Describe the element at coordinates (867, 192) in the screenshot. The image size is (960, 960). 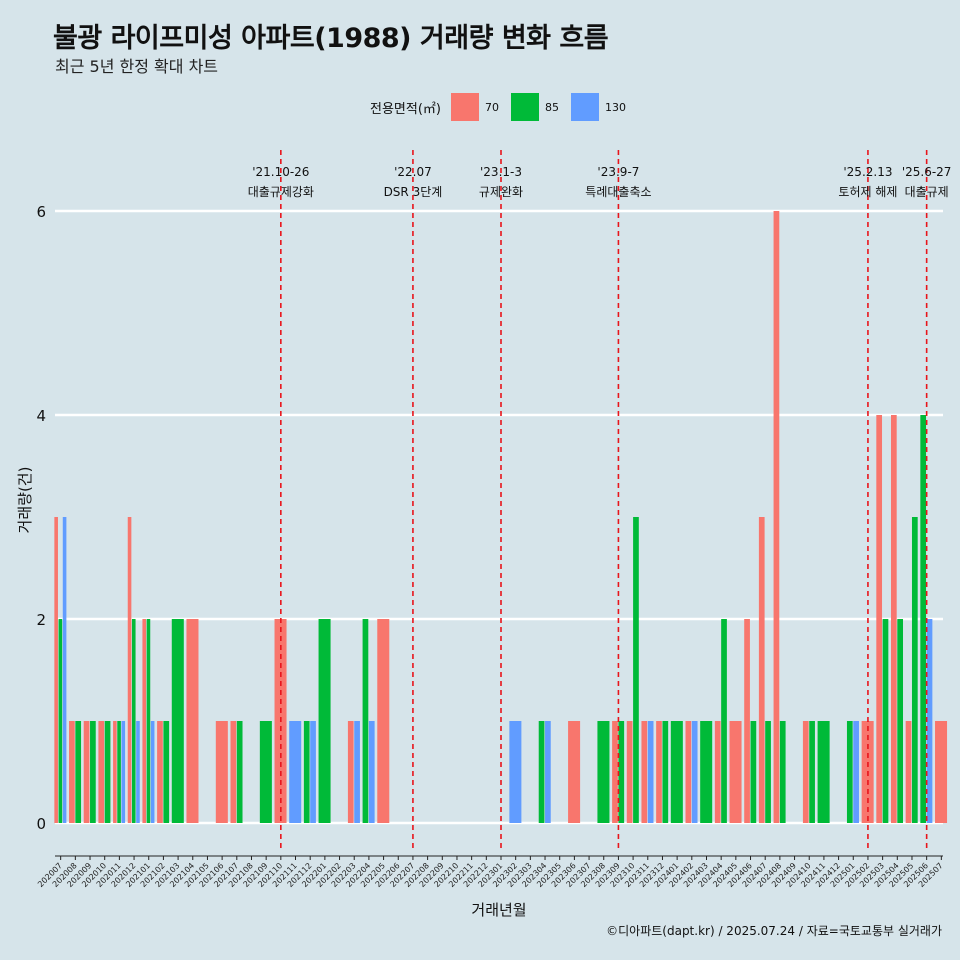
I see `event-name-label: 토허제 해제` at that location.